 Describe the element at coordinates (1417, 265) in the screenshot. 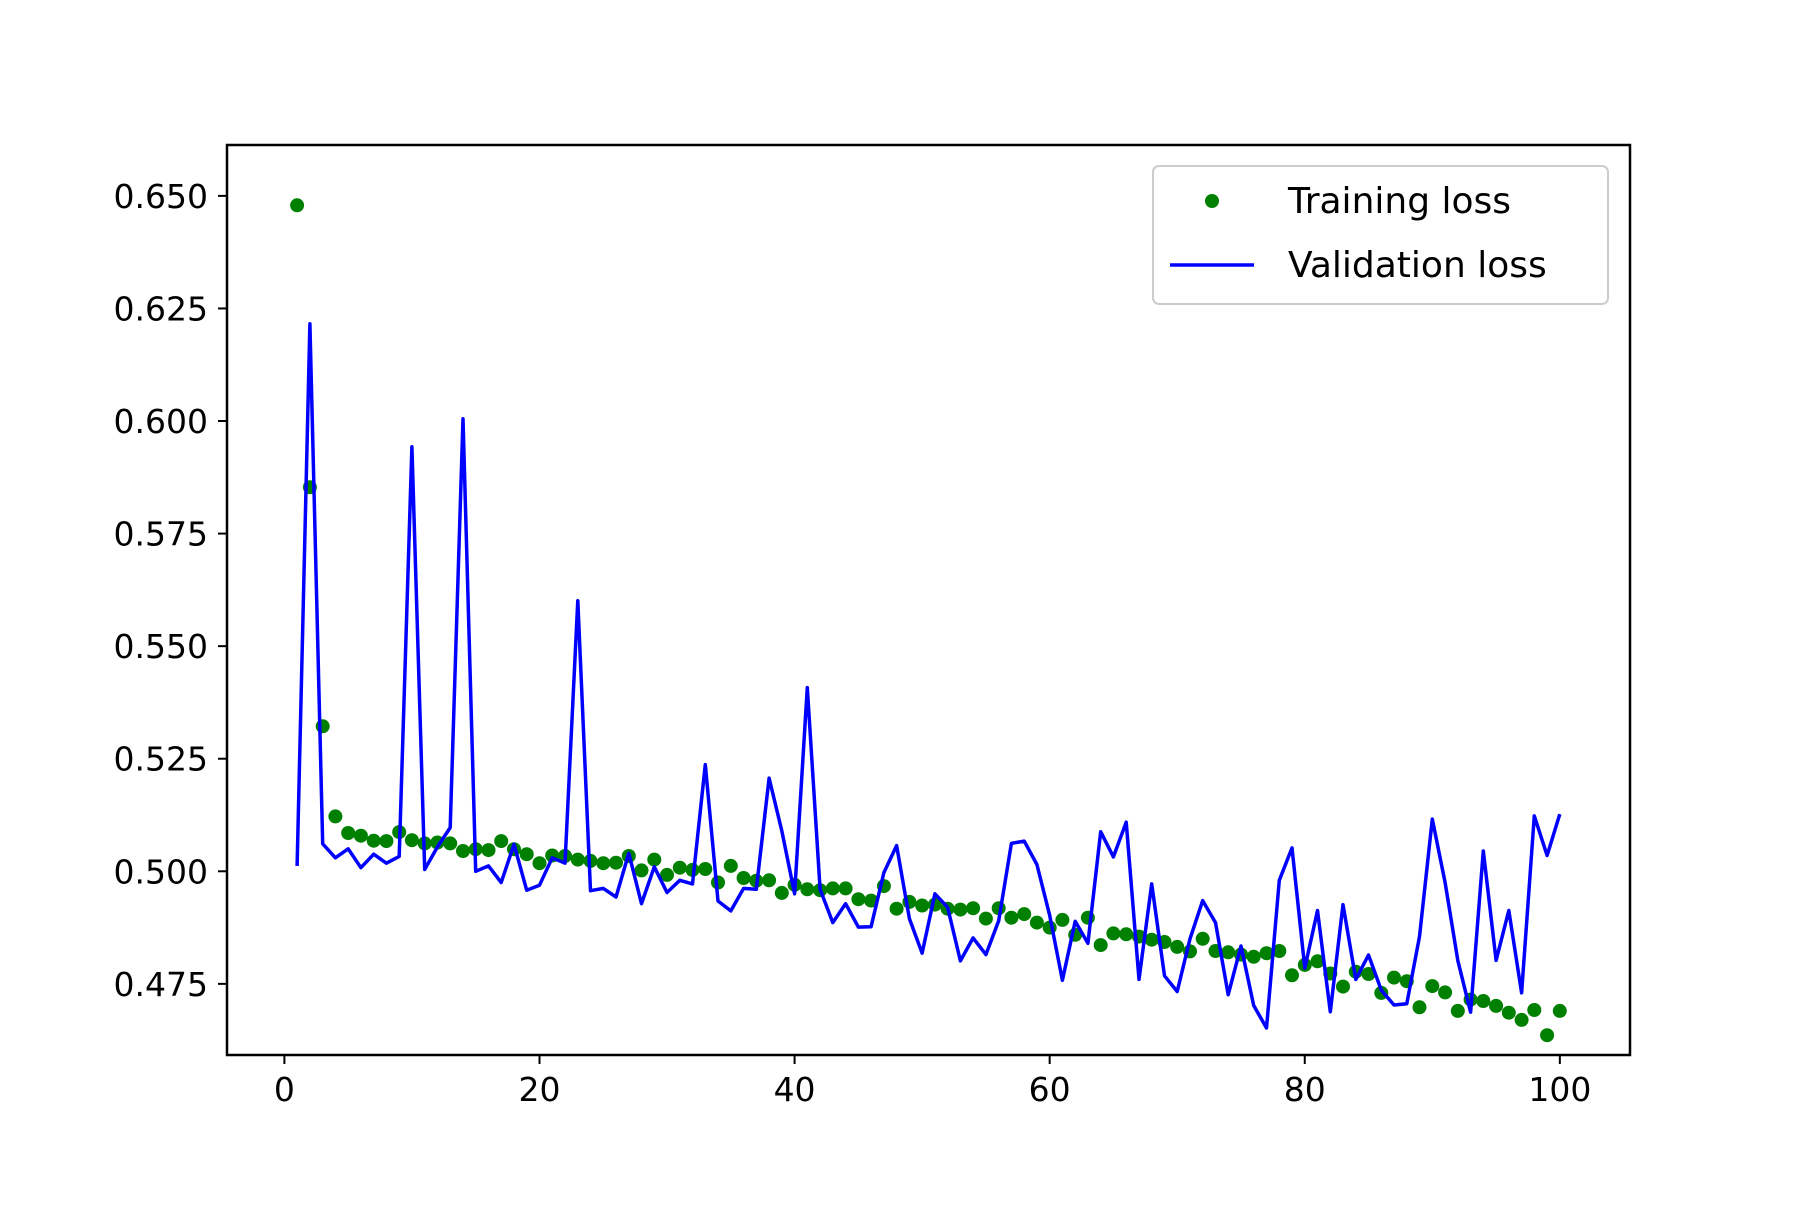

I see `legend-label-validation-loss: Validation loss` at that location.